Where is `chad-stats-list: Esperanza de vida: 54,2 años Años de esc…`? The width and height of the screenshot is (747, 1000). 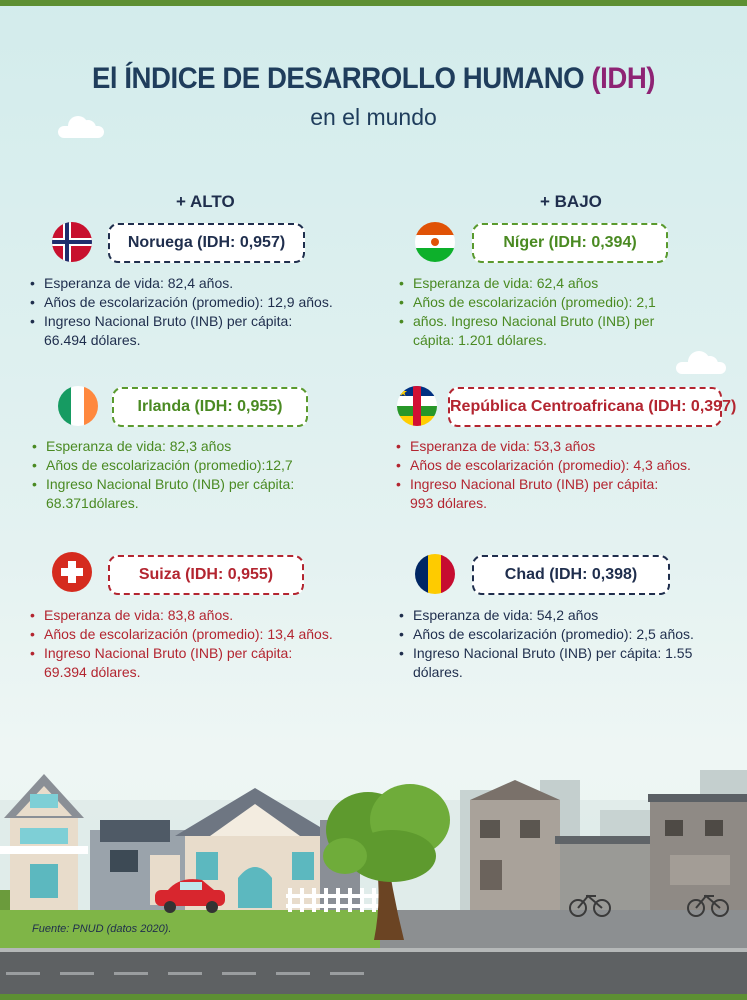 chad-stats-list: Esperanza de vida: 54,2 años Años de esc… is located at coordinates (564, 644).